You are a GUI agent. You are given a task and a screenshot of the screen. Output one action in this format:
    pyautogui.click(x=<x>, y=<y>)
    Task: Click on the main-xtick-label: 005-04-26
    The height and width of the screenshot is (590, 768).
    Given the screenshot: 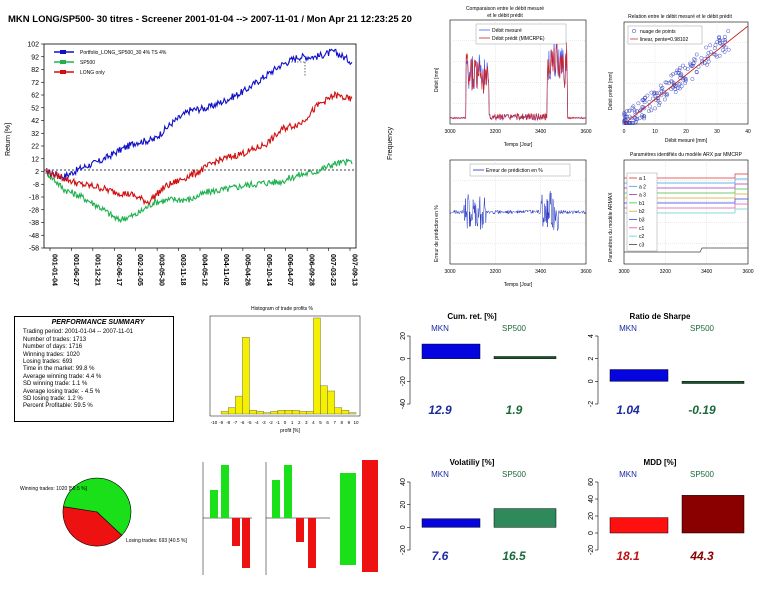 What is the action you would take?
    pyautogui.click(x=246, y=270)
    